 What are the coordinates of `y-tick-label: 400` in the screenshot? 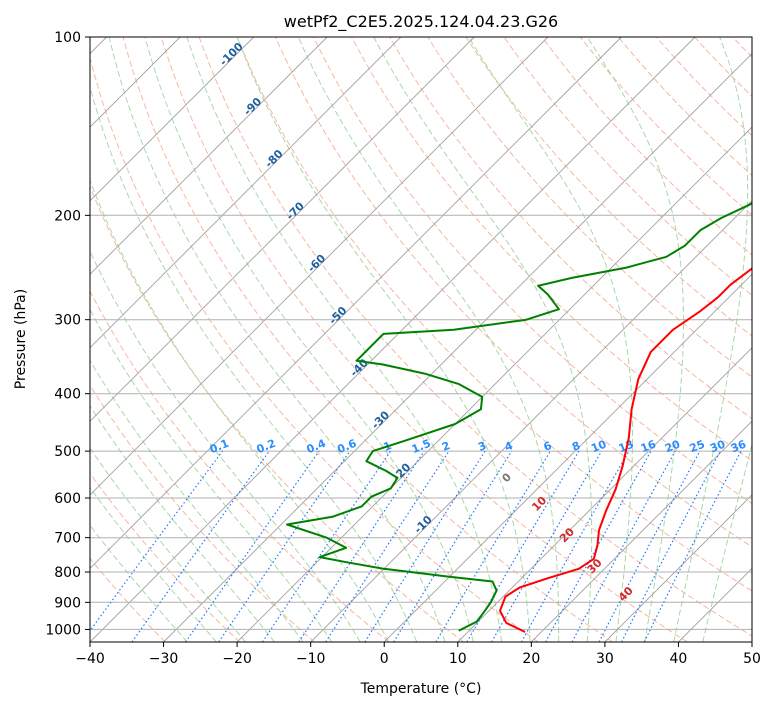 It's located at (67, 395).